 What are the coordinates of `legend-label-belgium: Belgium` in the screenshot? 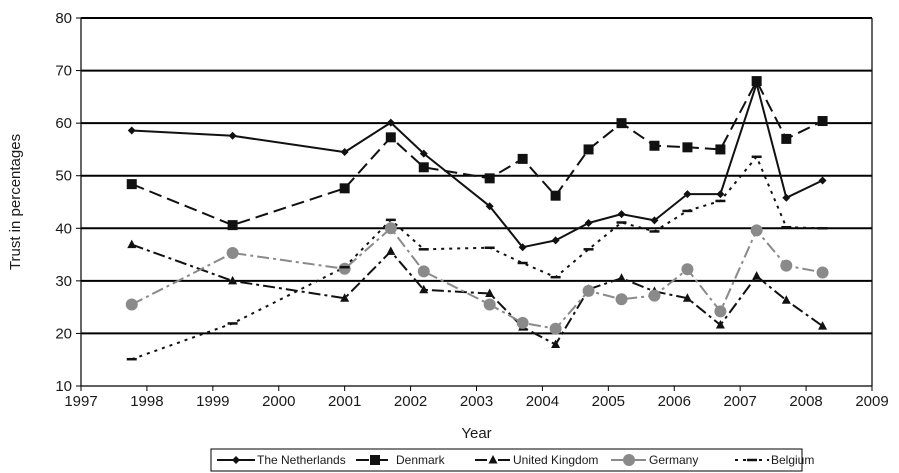 It's located at (792, 460).